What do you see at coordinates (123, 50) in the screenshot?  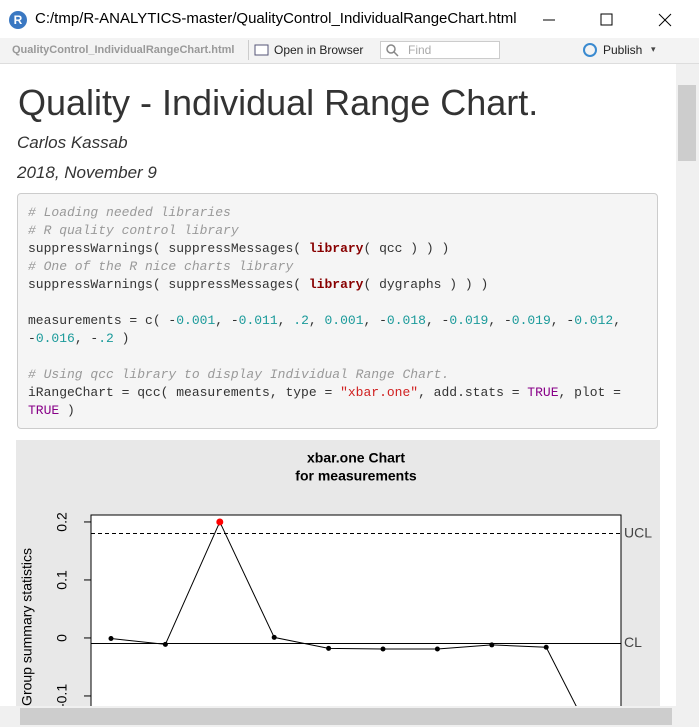 I see `file-name: QualityControl_IndividualRangeChart.html` at bounding box center [123, 50].